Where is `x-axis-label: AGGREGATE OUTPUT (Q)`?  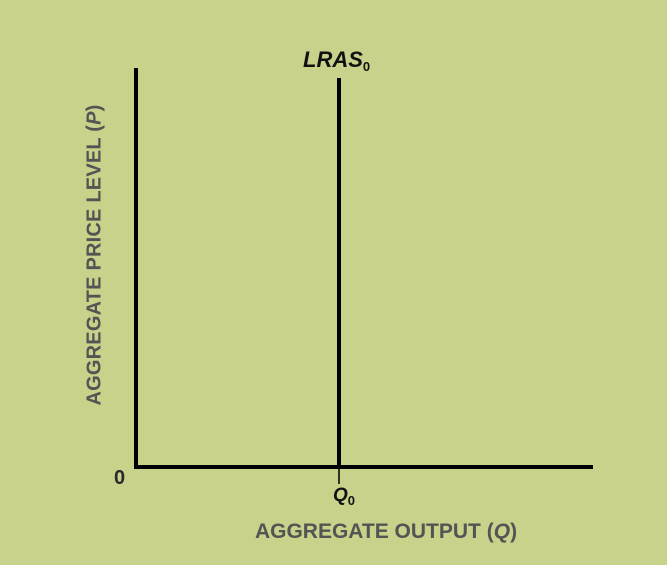
x-axis-label: AGGREGATE OUTPUT (Q) is located at coordinates (386, 531).